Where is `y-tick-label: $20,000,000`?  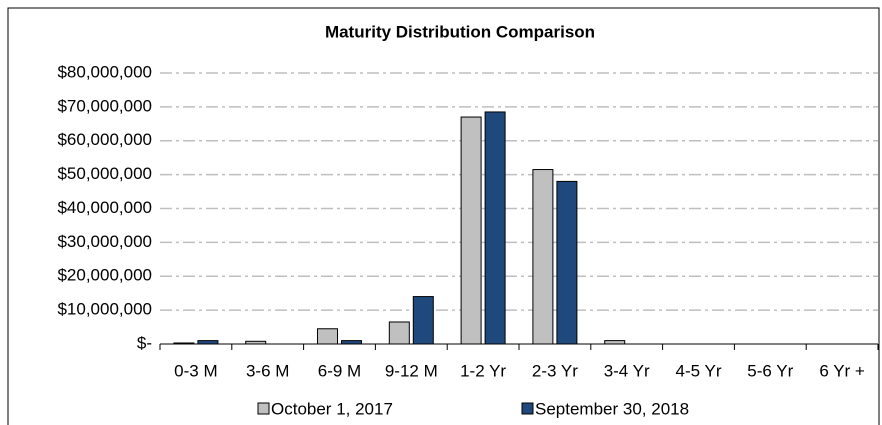
y-tick-label: $20,000,000 is located at coordinates (104, 275).